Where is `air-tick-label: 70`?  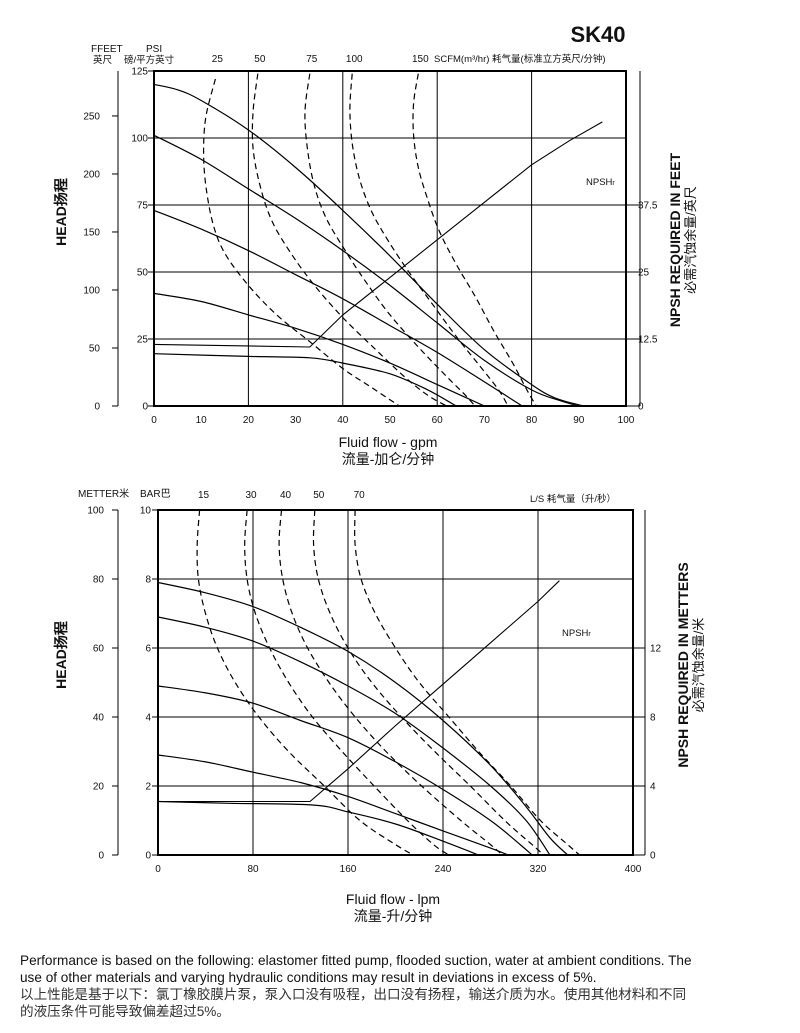
air-tick-label: 70 is located at coordinates (360, 495).